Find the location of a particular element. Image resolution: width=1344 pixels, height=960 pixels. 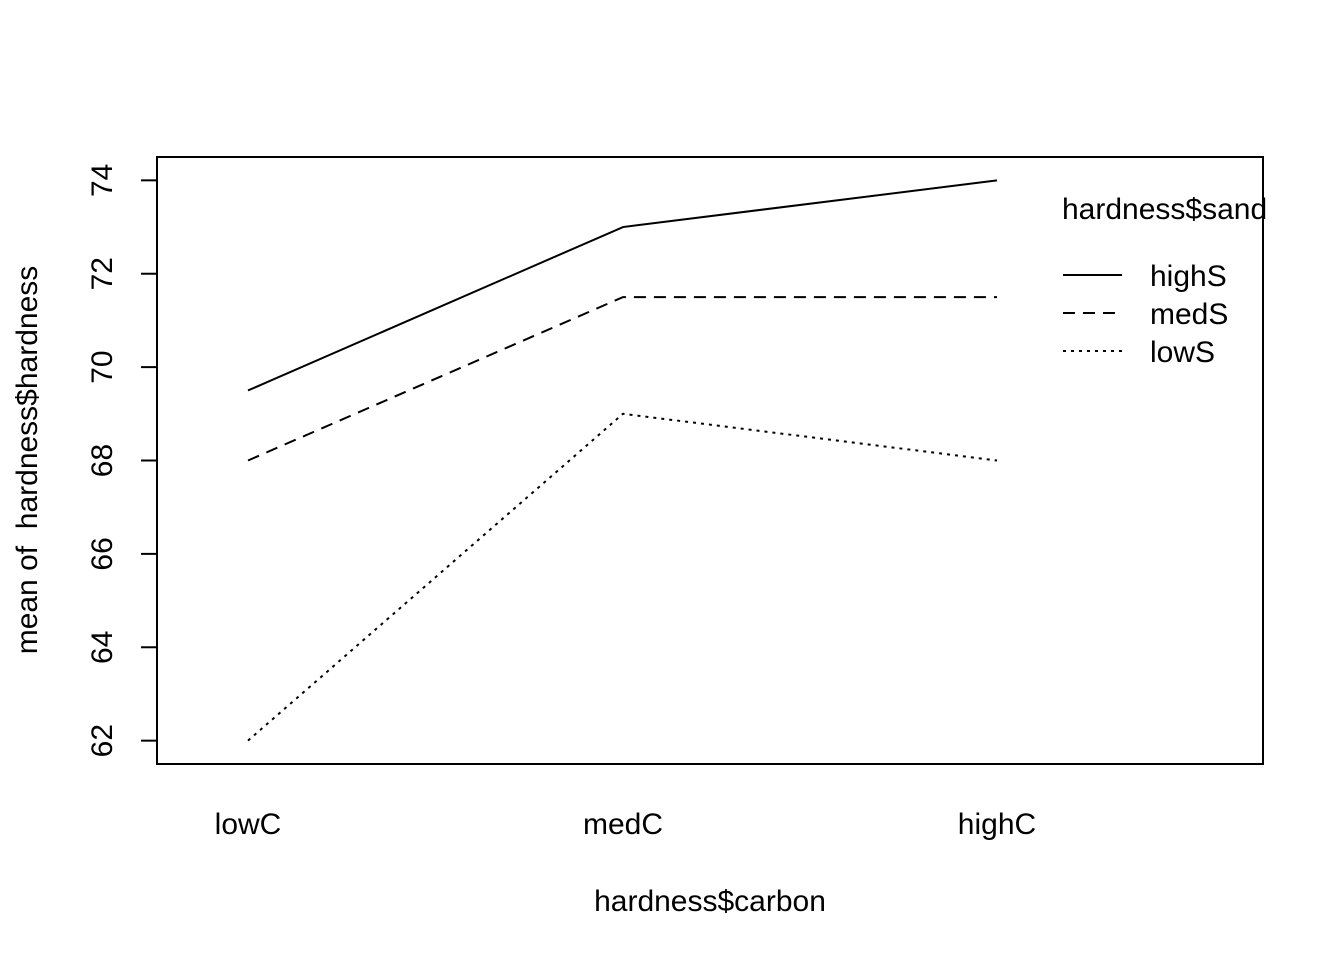

y-tick-label: 66 is located at coordinates (102, 553).